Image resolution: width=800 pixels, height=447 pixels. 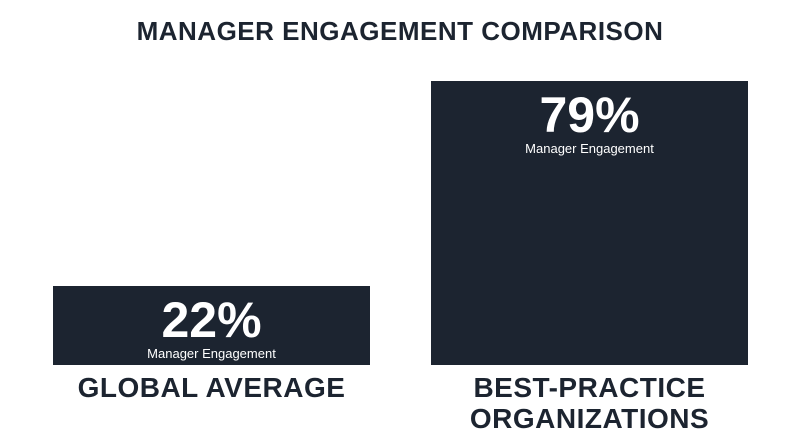 I want to click on x-tick-label: BEST-PRACTICE ORGANIZATIONS, so click(x=589, y=403).